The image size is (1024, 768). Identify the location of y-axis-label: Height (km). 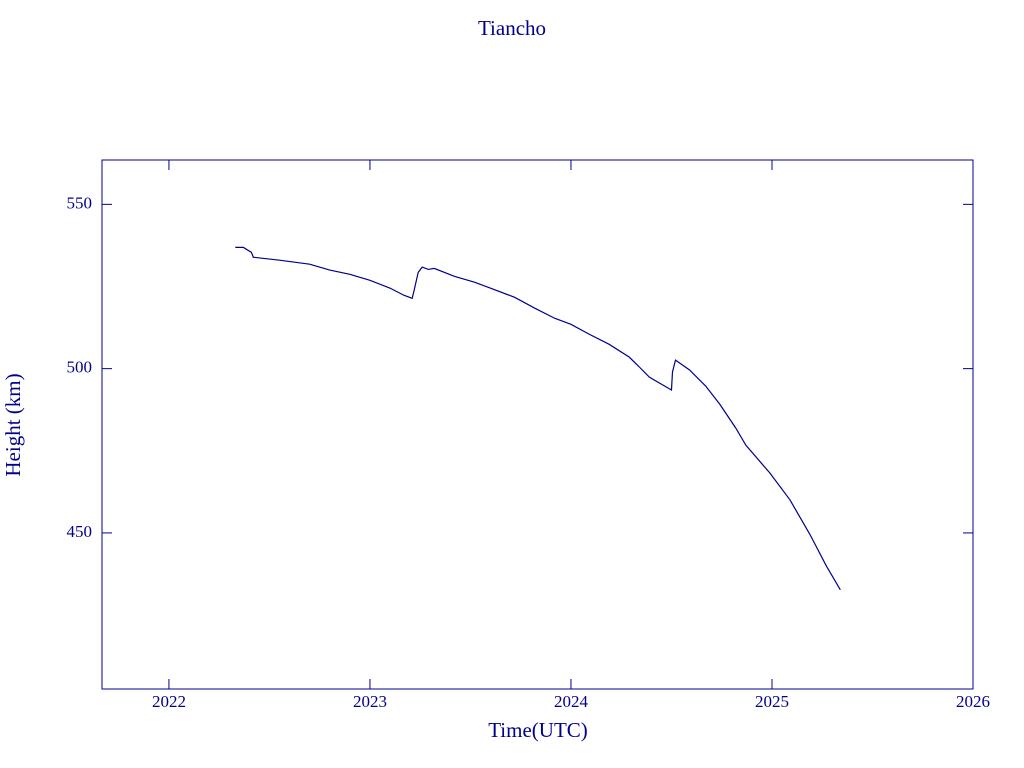
(13, 424).